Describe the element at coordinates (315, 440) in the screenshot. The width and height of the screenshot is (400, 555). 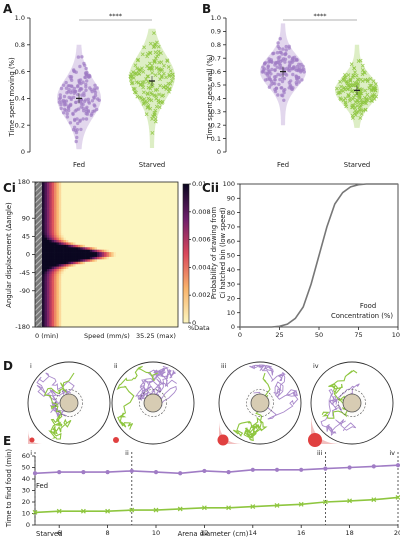
I see `arena-food-spot` at that location.